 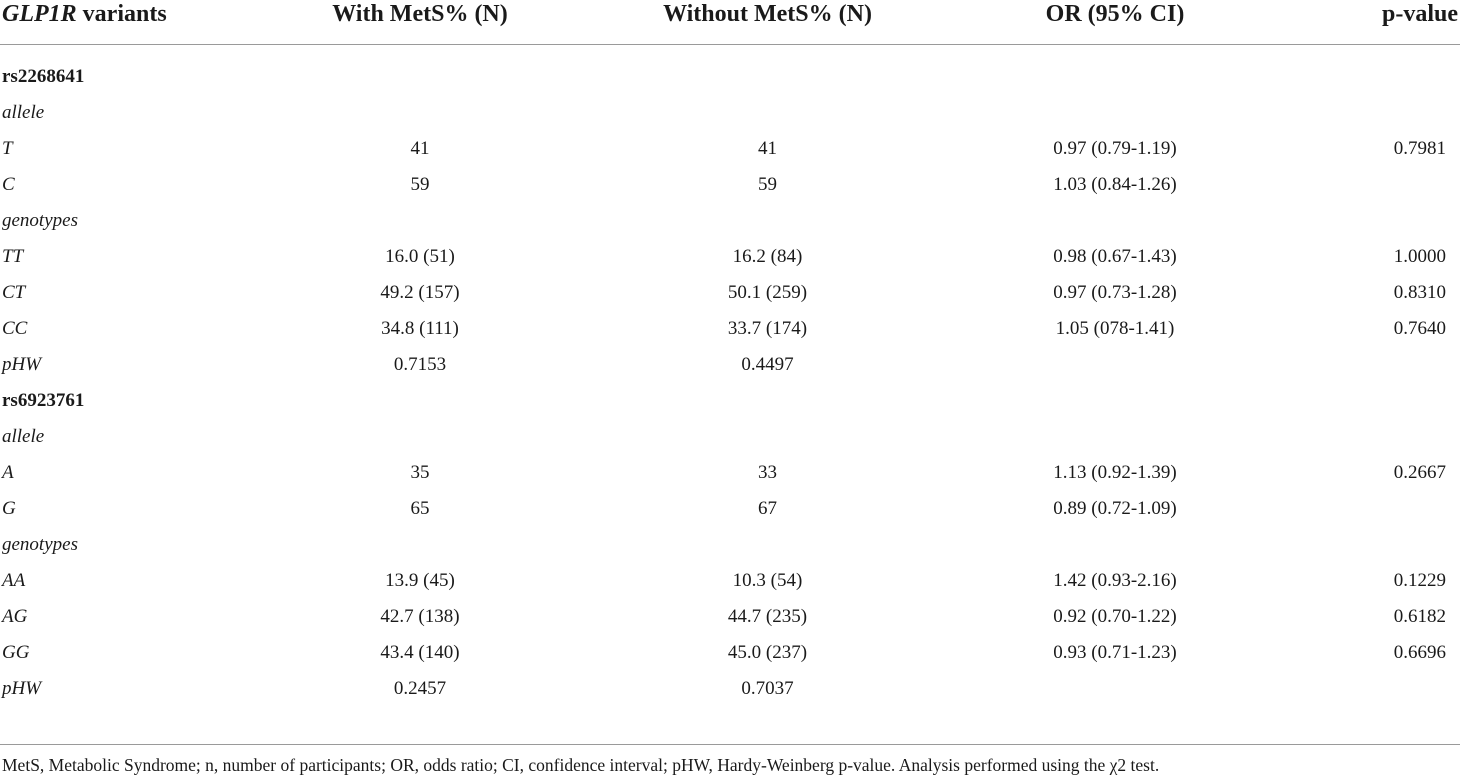 What do you see at coordinates (767, 508) in the screenshot?
I see `cell-without-mets: 67` at bounding box center [767, 508].